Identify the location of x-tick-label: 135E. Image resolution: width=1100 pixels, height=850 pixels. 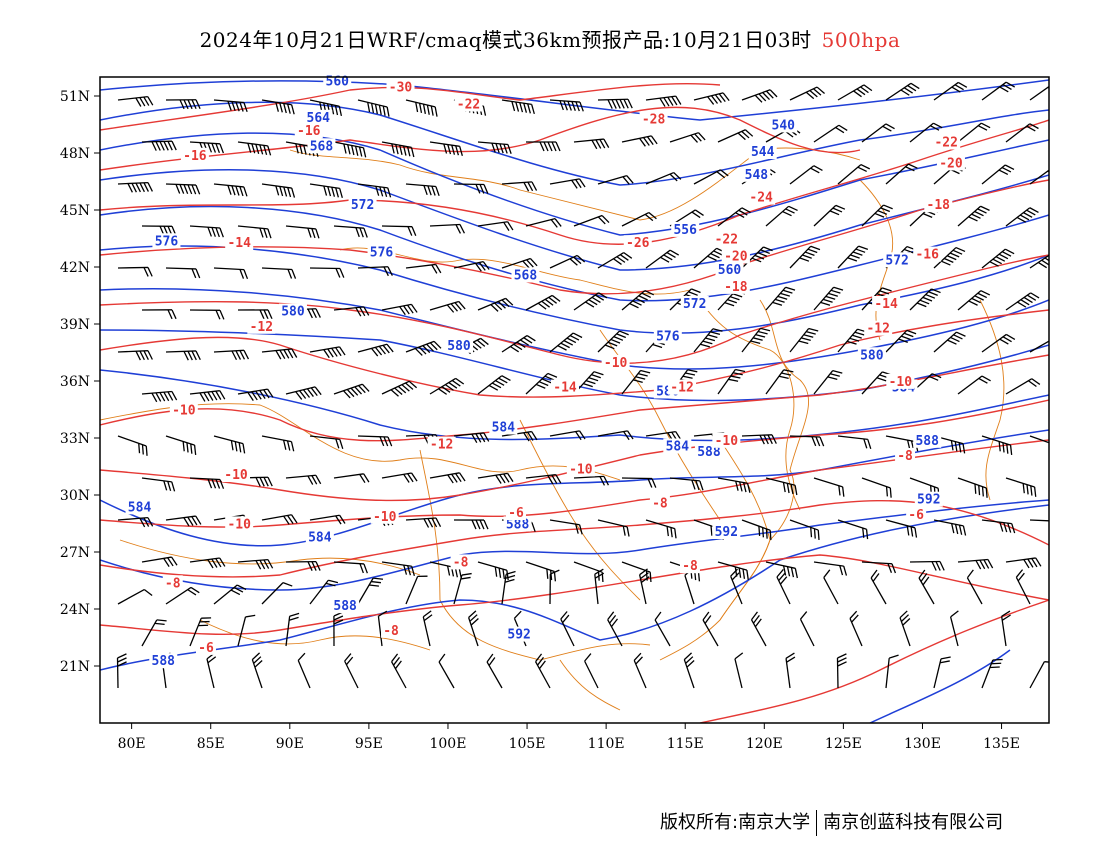
(1001, 744).